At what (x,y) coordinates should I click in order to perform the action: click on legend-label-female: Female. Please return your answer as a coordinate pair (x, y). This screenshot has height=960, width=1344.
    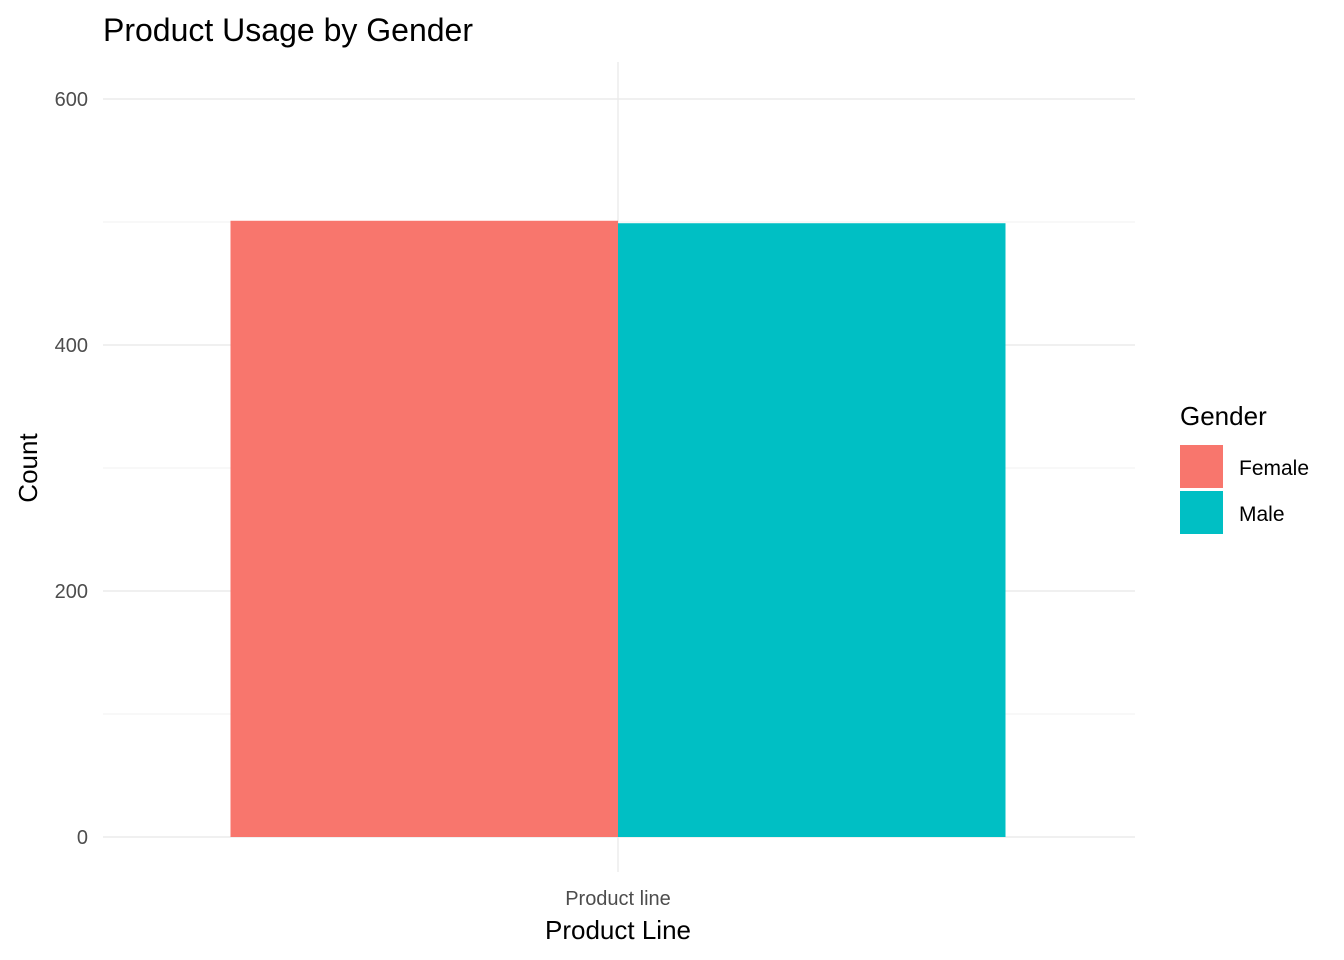
    Looking at the image, I should click on (1274, 468).